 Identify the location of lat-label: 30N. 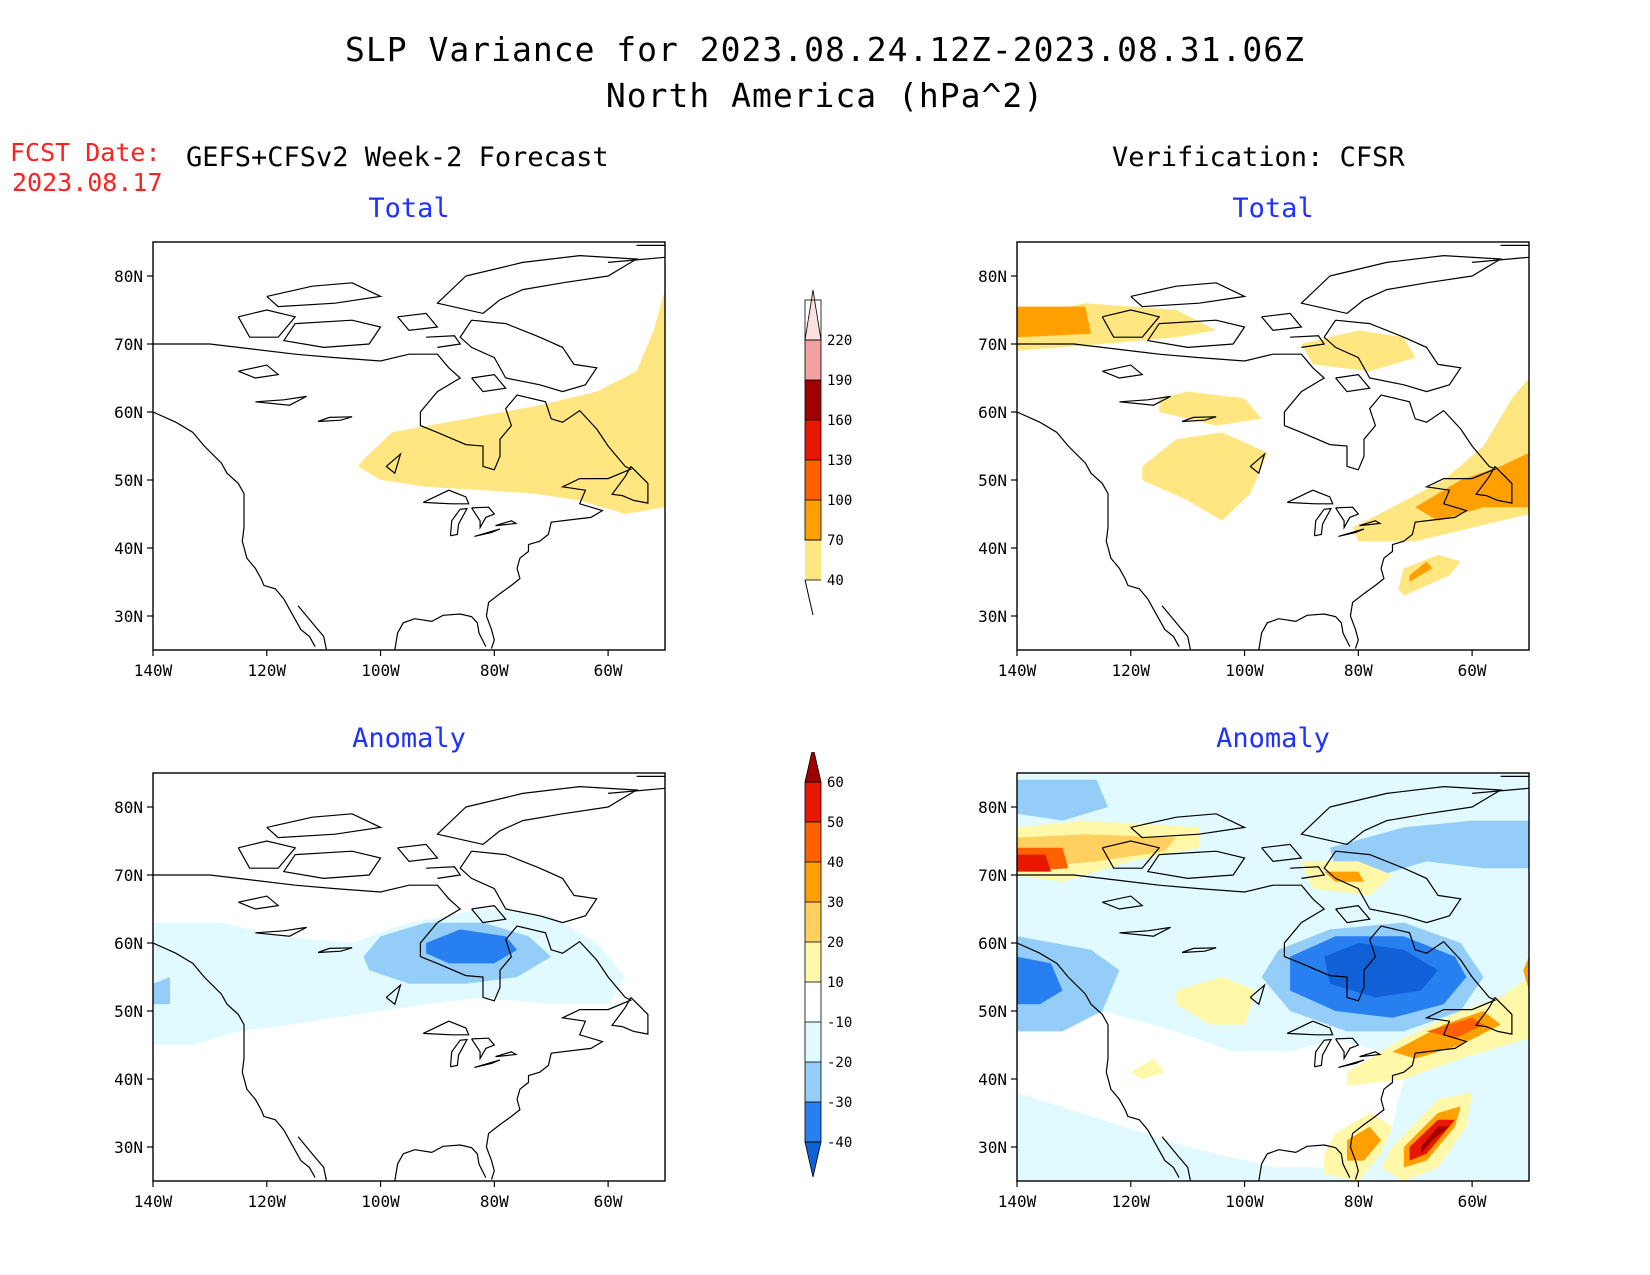
(992, 1147).